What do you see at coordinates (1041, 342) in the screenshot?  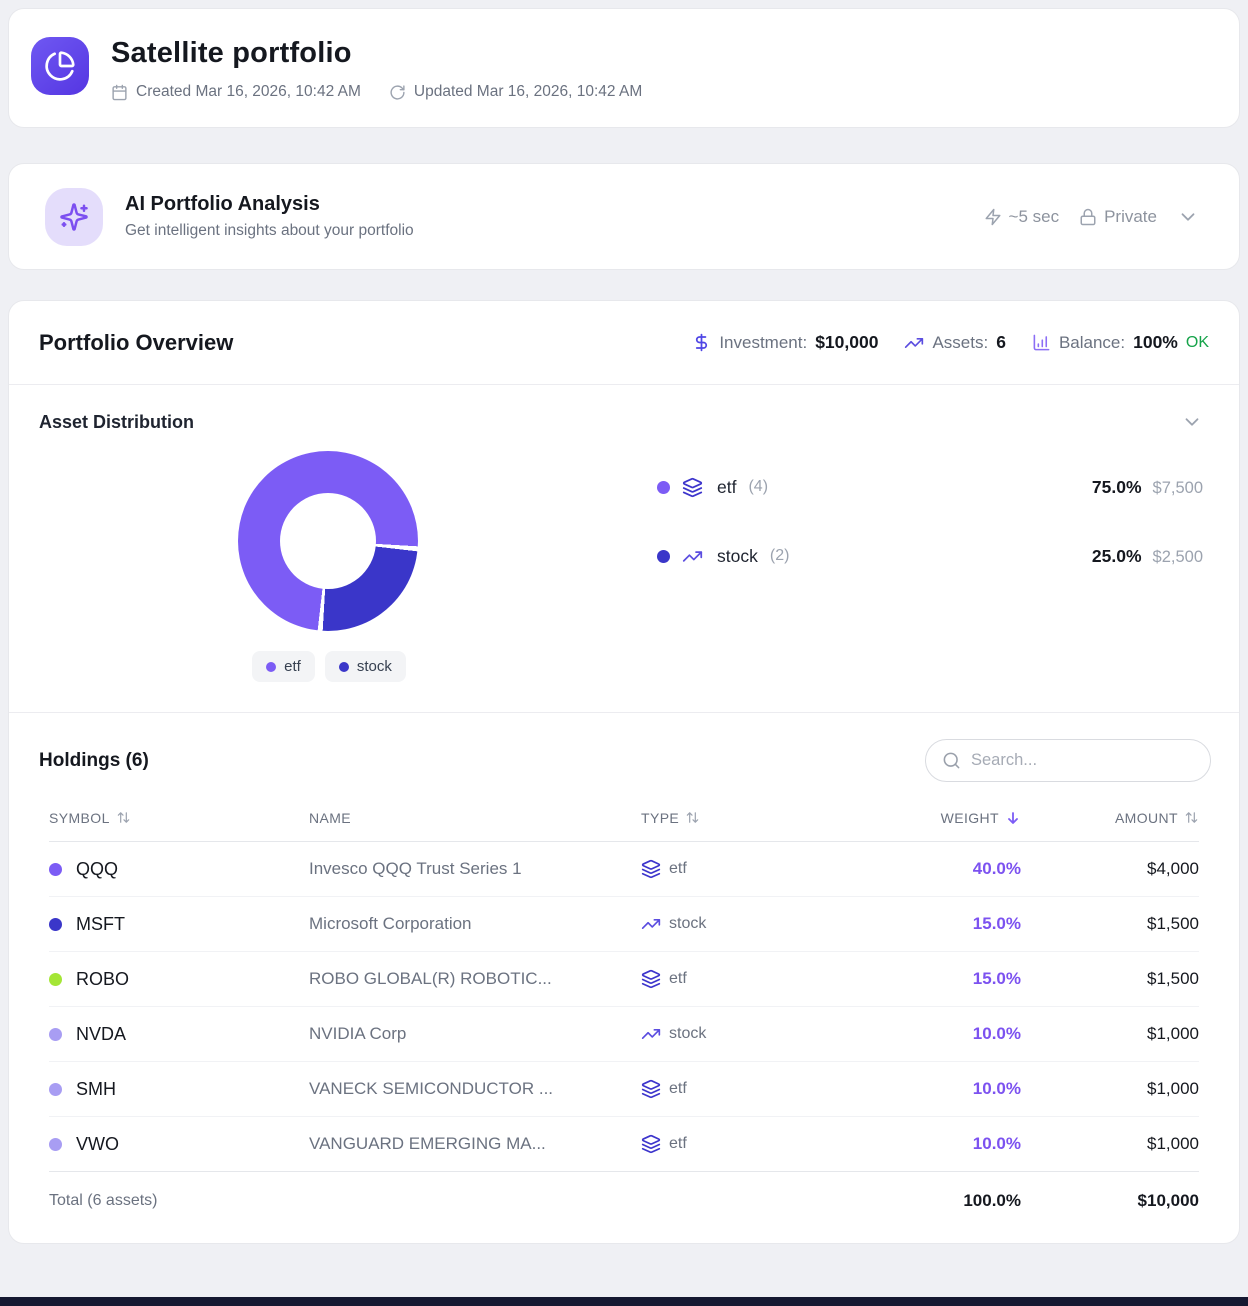 I see `bar-chart-icon` at bounding box center [1041, 342].